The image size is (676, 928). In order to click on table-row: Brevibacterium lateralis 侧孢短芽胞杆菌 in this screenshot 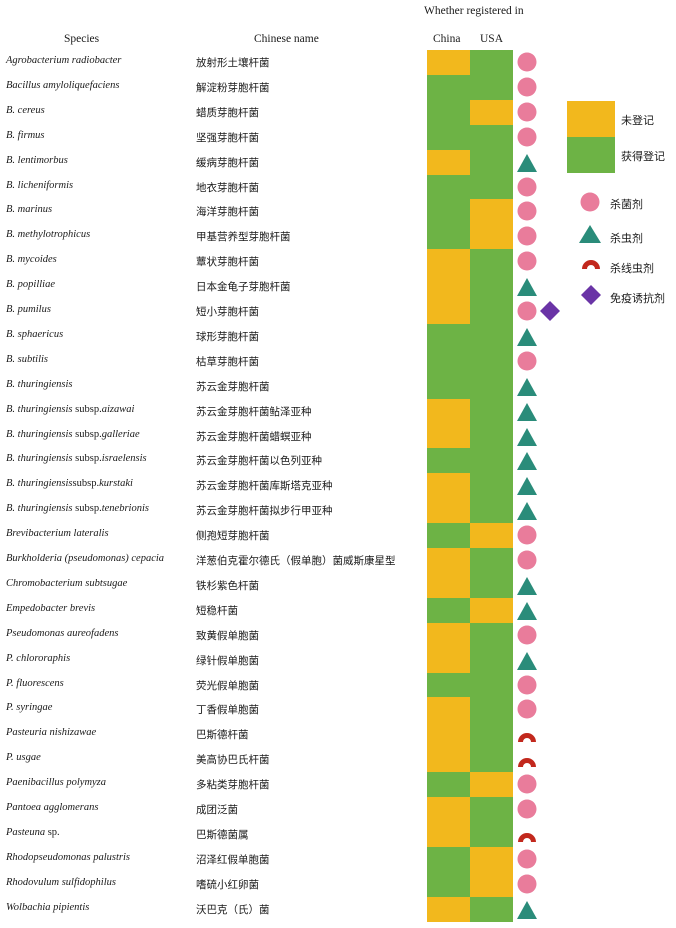, I will do `click(338, 536)`.